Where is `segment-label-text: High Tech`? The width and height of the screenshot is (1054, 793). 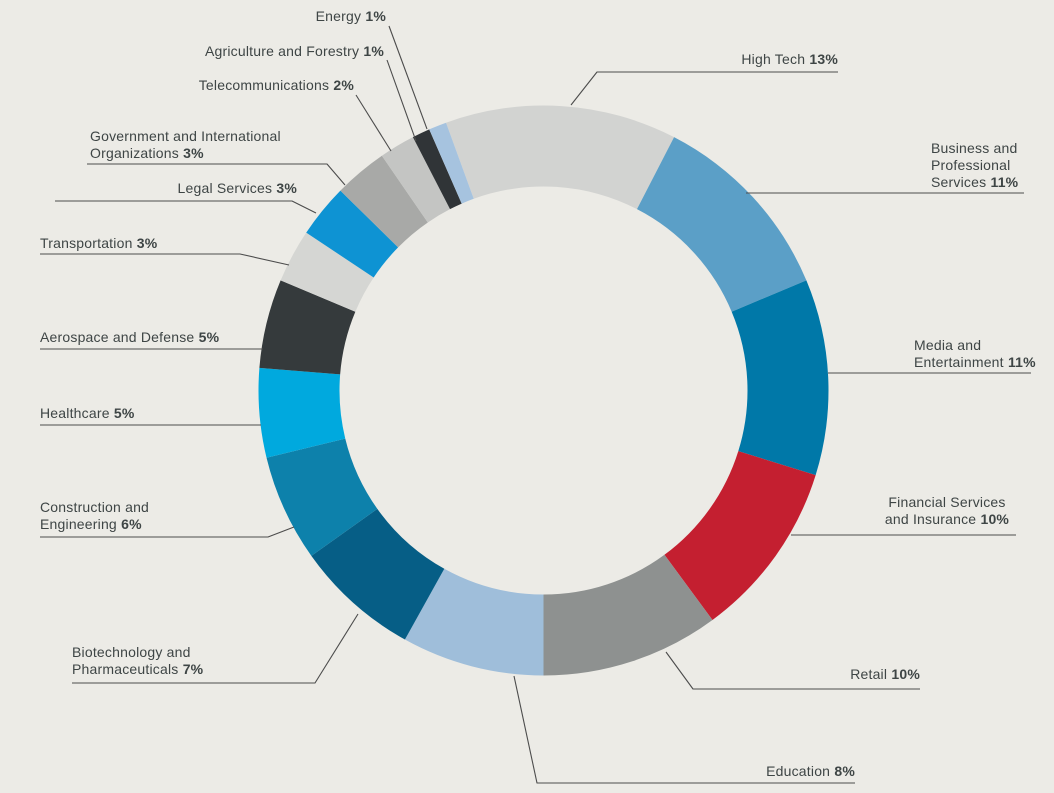 segment-label-text: High Tech is located at coordinates (773, 59).